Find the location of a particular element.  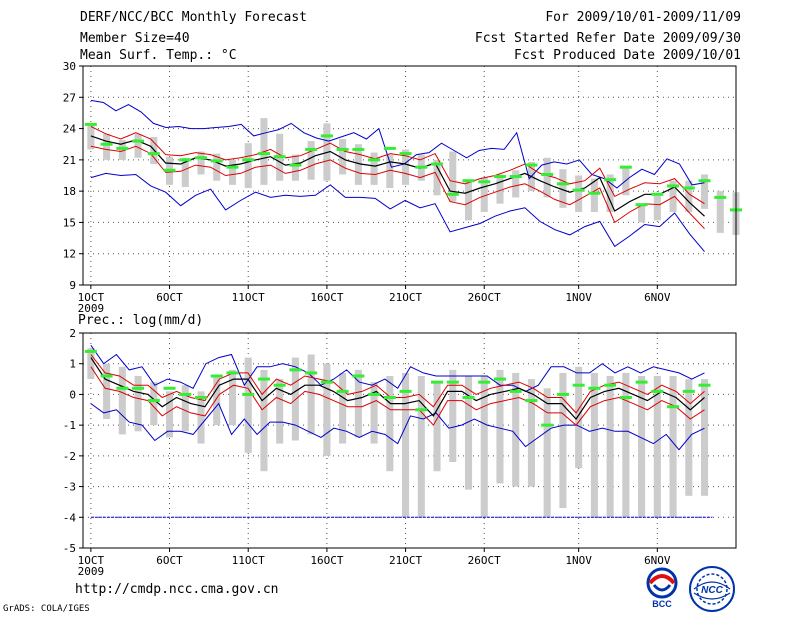

y-tick-label: 12 is located at coordinates (69, 254).